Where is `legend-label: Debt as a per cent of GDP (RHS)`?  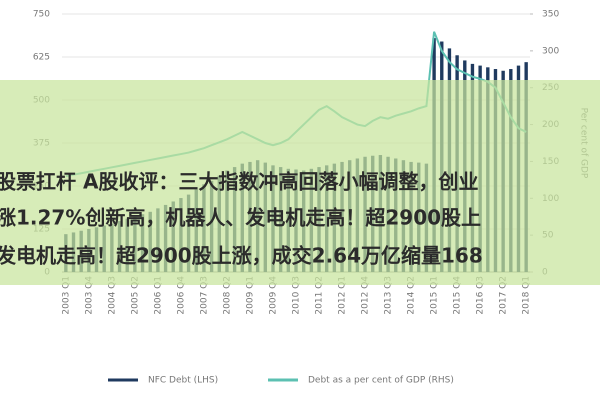
legend-label: Debt as a per cent of GDP (RHS) is located at coordinates (381, 381).